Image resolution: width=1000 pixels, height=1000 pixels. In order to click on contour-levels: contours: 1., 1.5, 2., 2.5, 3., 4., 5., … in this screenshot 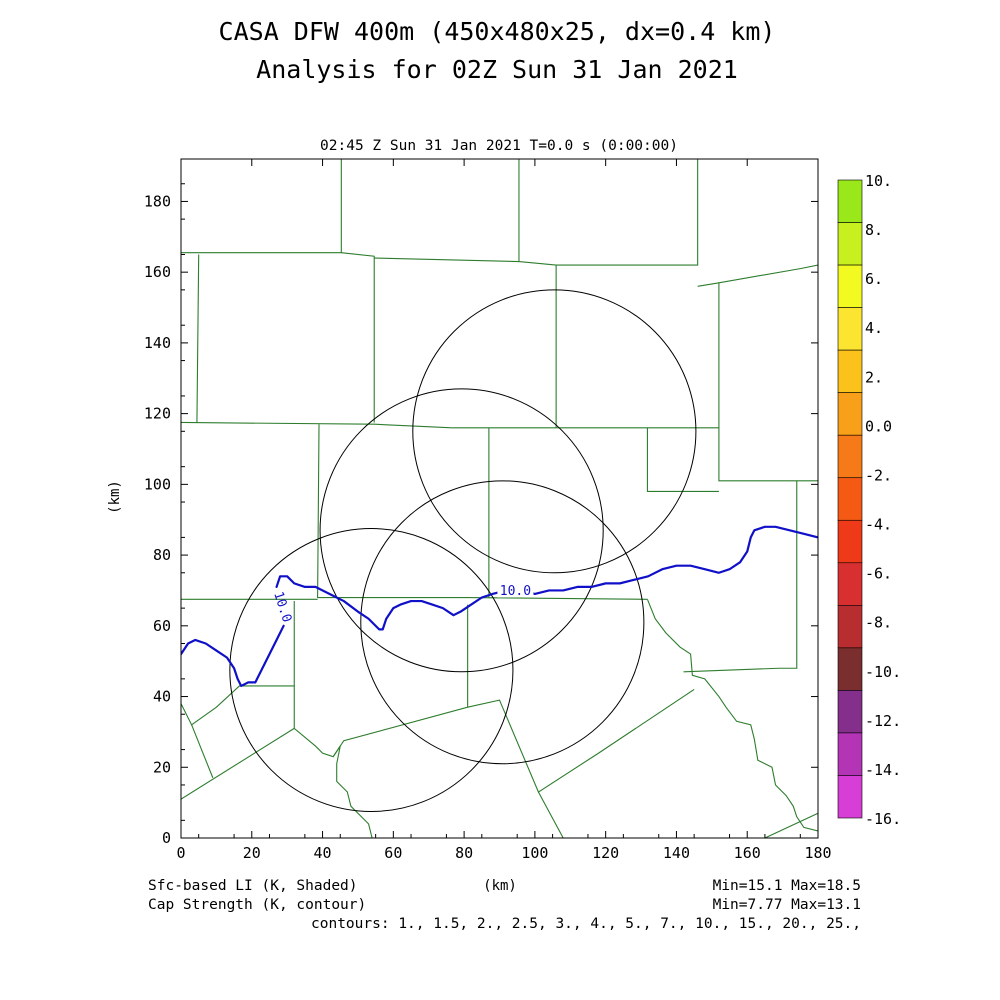, I will do `click(586, 924)`.